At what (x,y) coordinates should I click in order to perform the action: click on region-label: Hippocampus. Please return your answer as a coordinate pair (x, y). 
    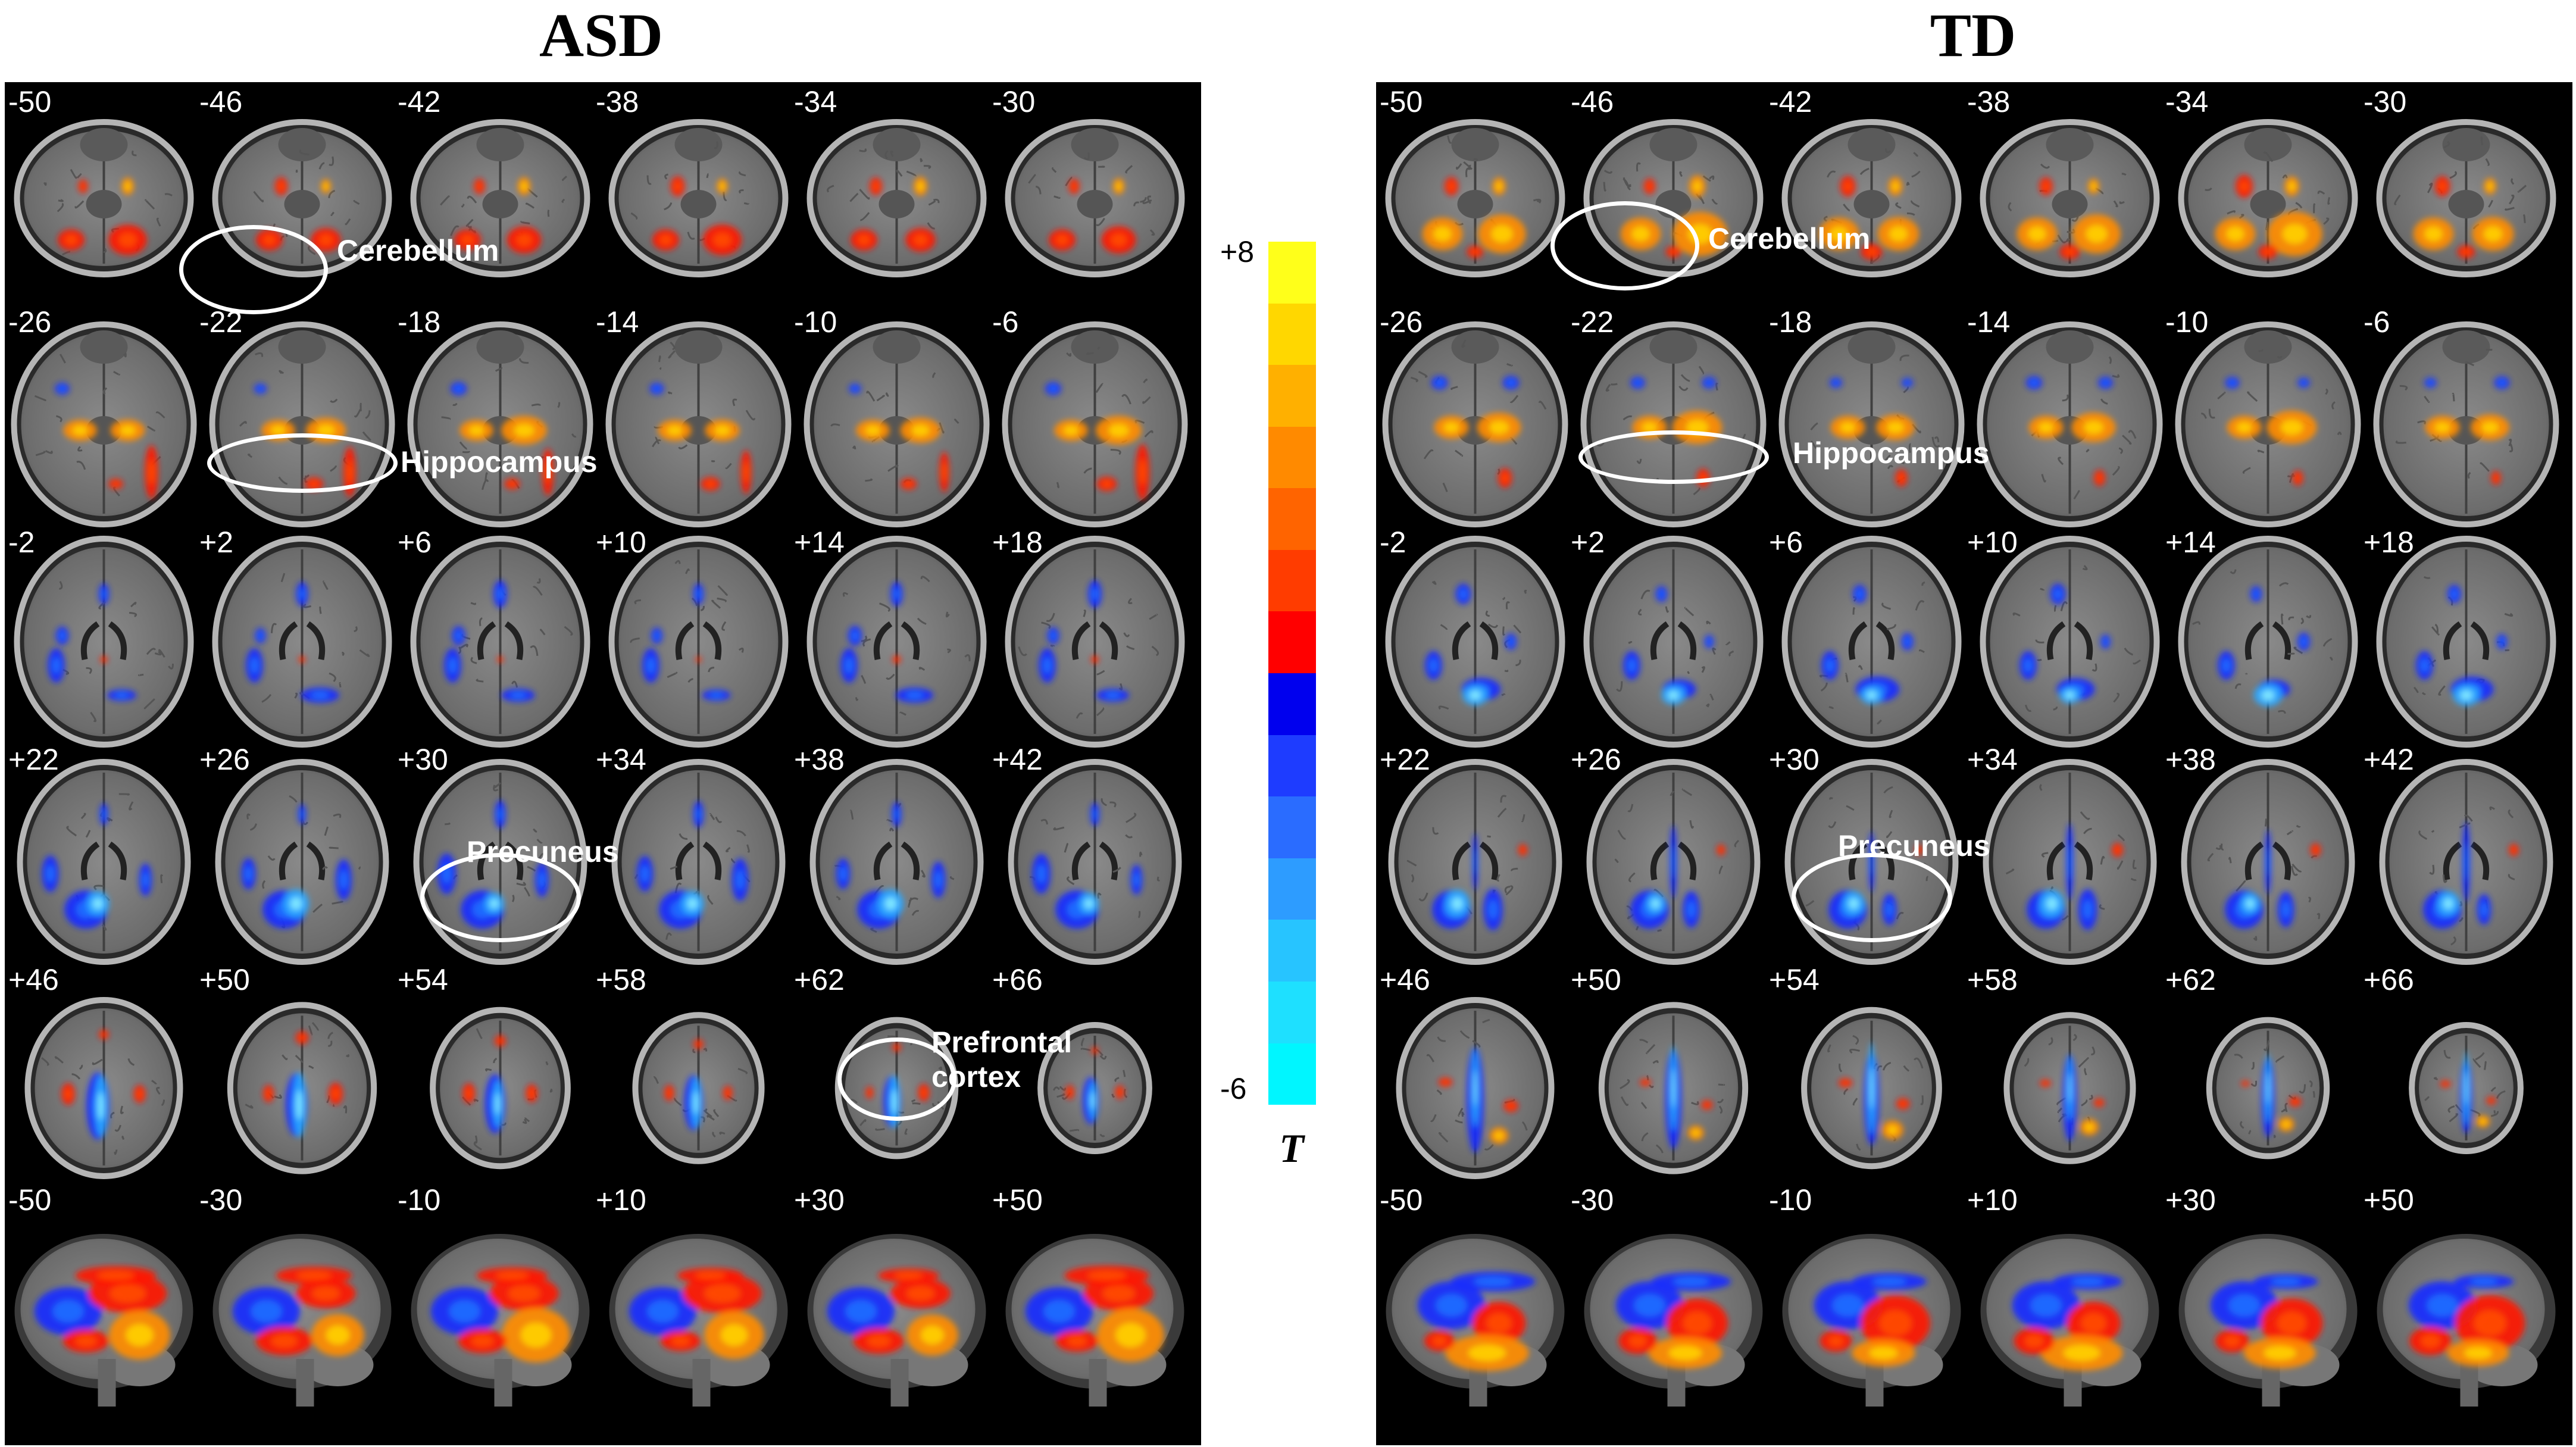
    Looking at the image, I should click on (1891, 453).